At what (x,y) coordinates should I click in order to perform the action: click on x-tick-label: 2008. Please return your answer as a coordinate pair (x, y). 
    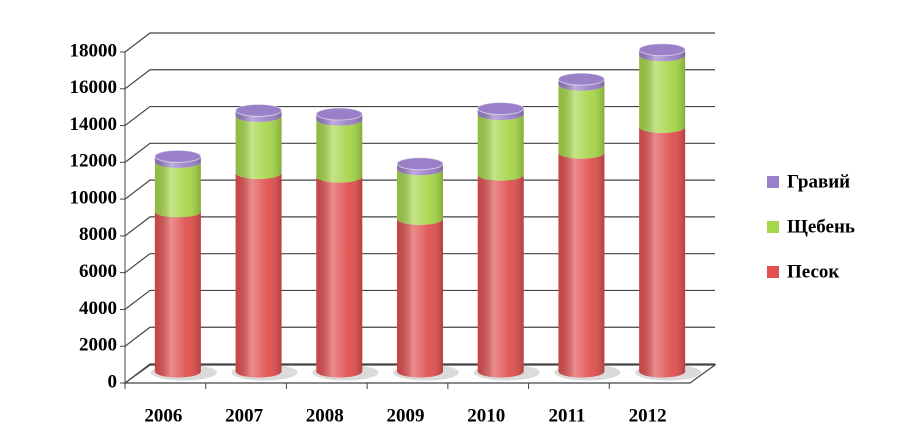
    Looking at the image, I should click on (325, 415).